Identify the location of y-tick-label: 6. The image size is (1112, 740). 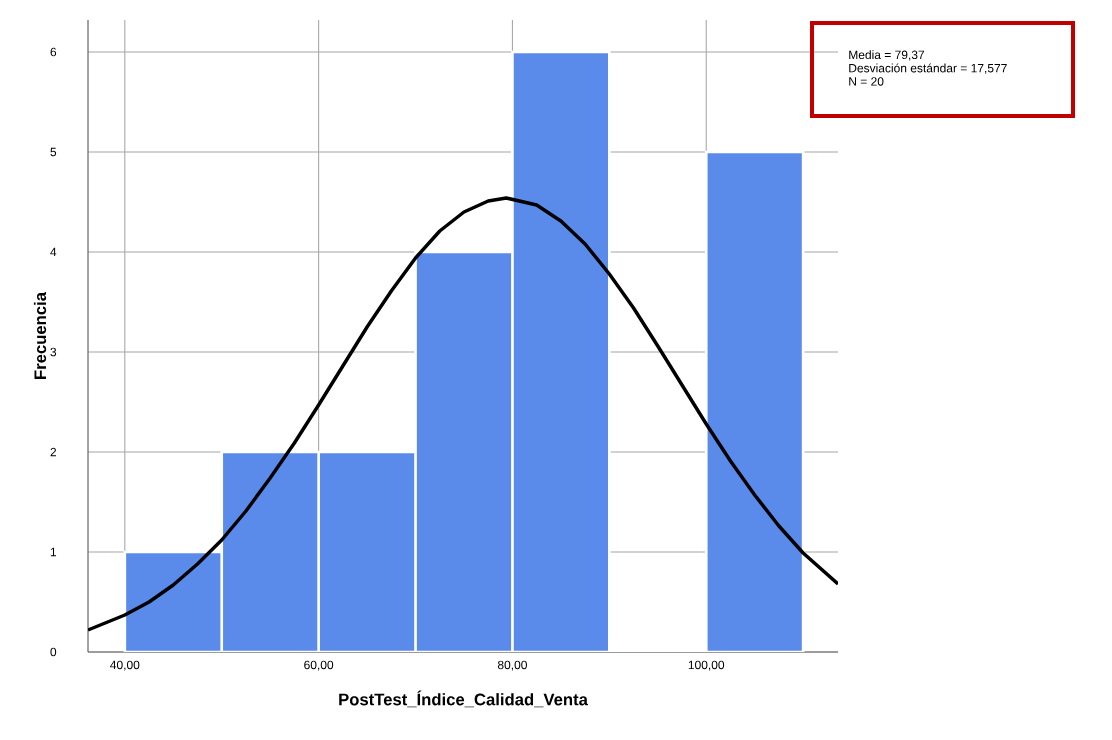
(53, 52).